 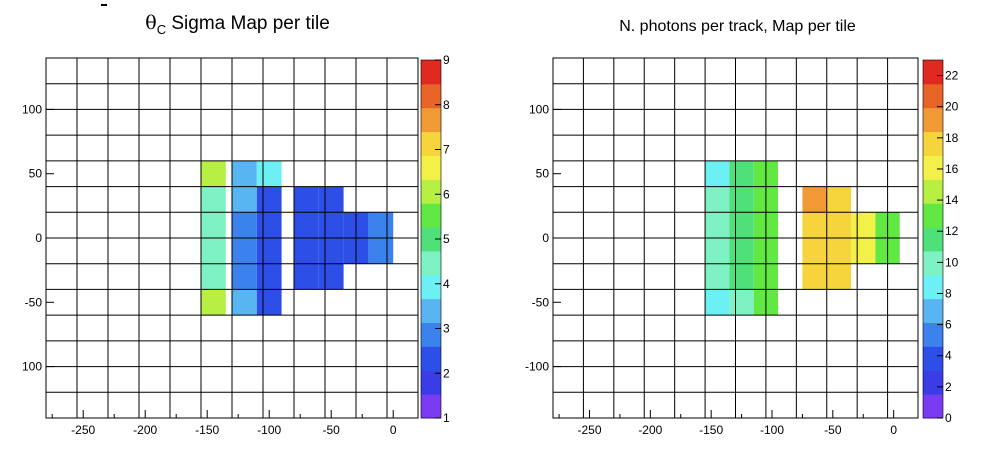 What do you see at coordinates (248, 23) in the screenshot?
I see `chart-left-title-text: Sigma Map per tile` at bounding box center [248, 23].